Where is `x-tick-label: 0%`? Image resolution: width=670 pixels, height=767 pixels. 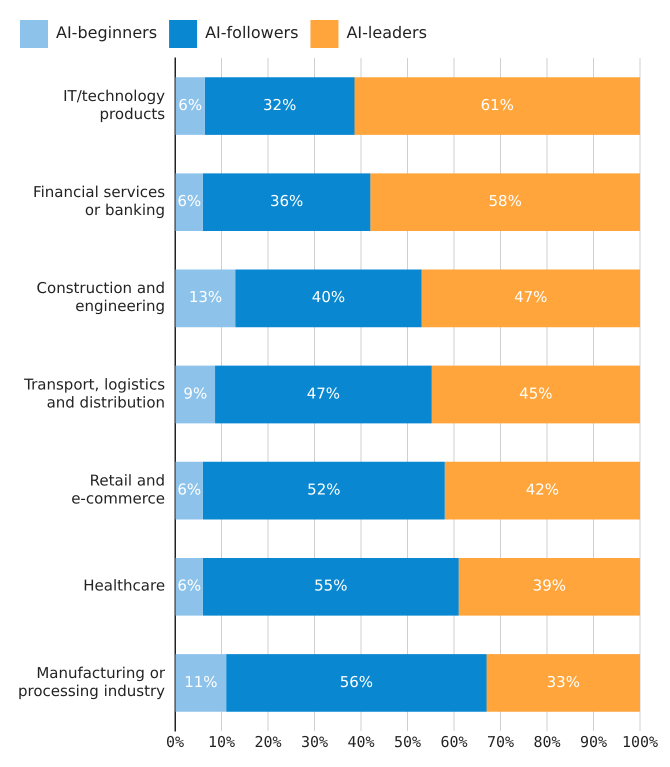 x-tick-label: 0% is located at coordinates (175, 741).